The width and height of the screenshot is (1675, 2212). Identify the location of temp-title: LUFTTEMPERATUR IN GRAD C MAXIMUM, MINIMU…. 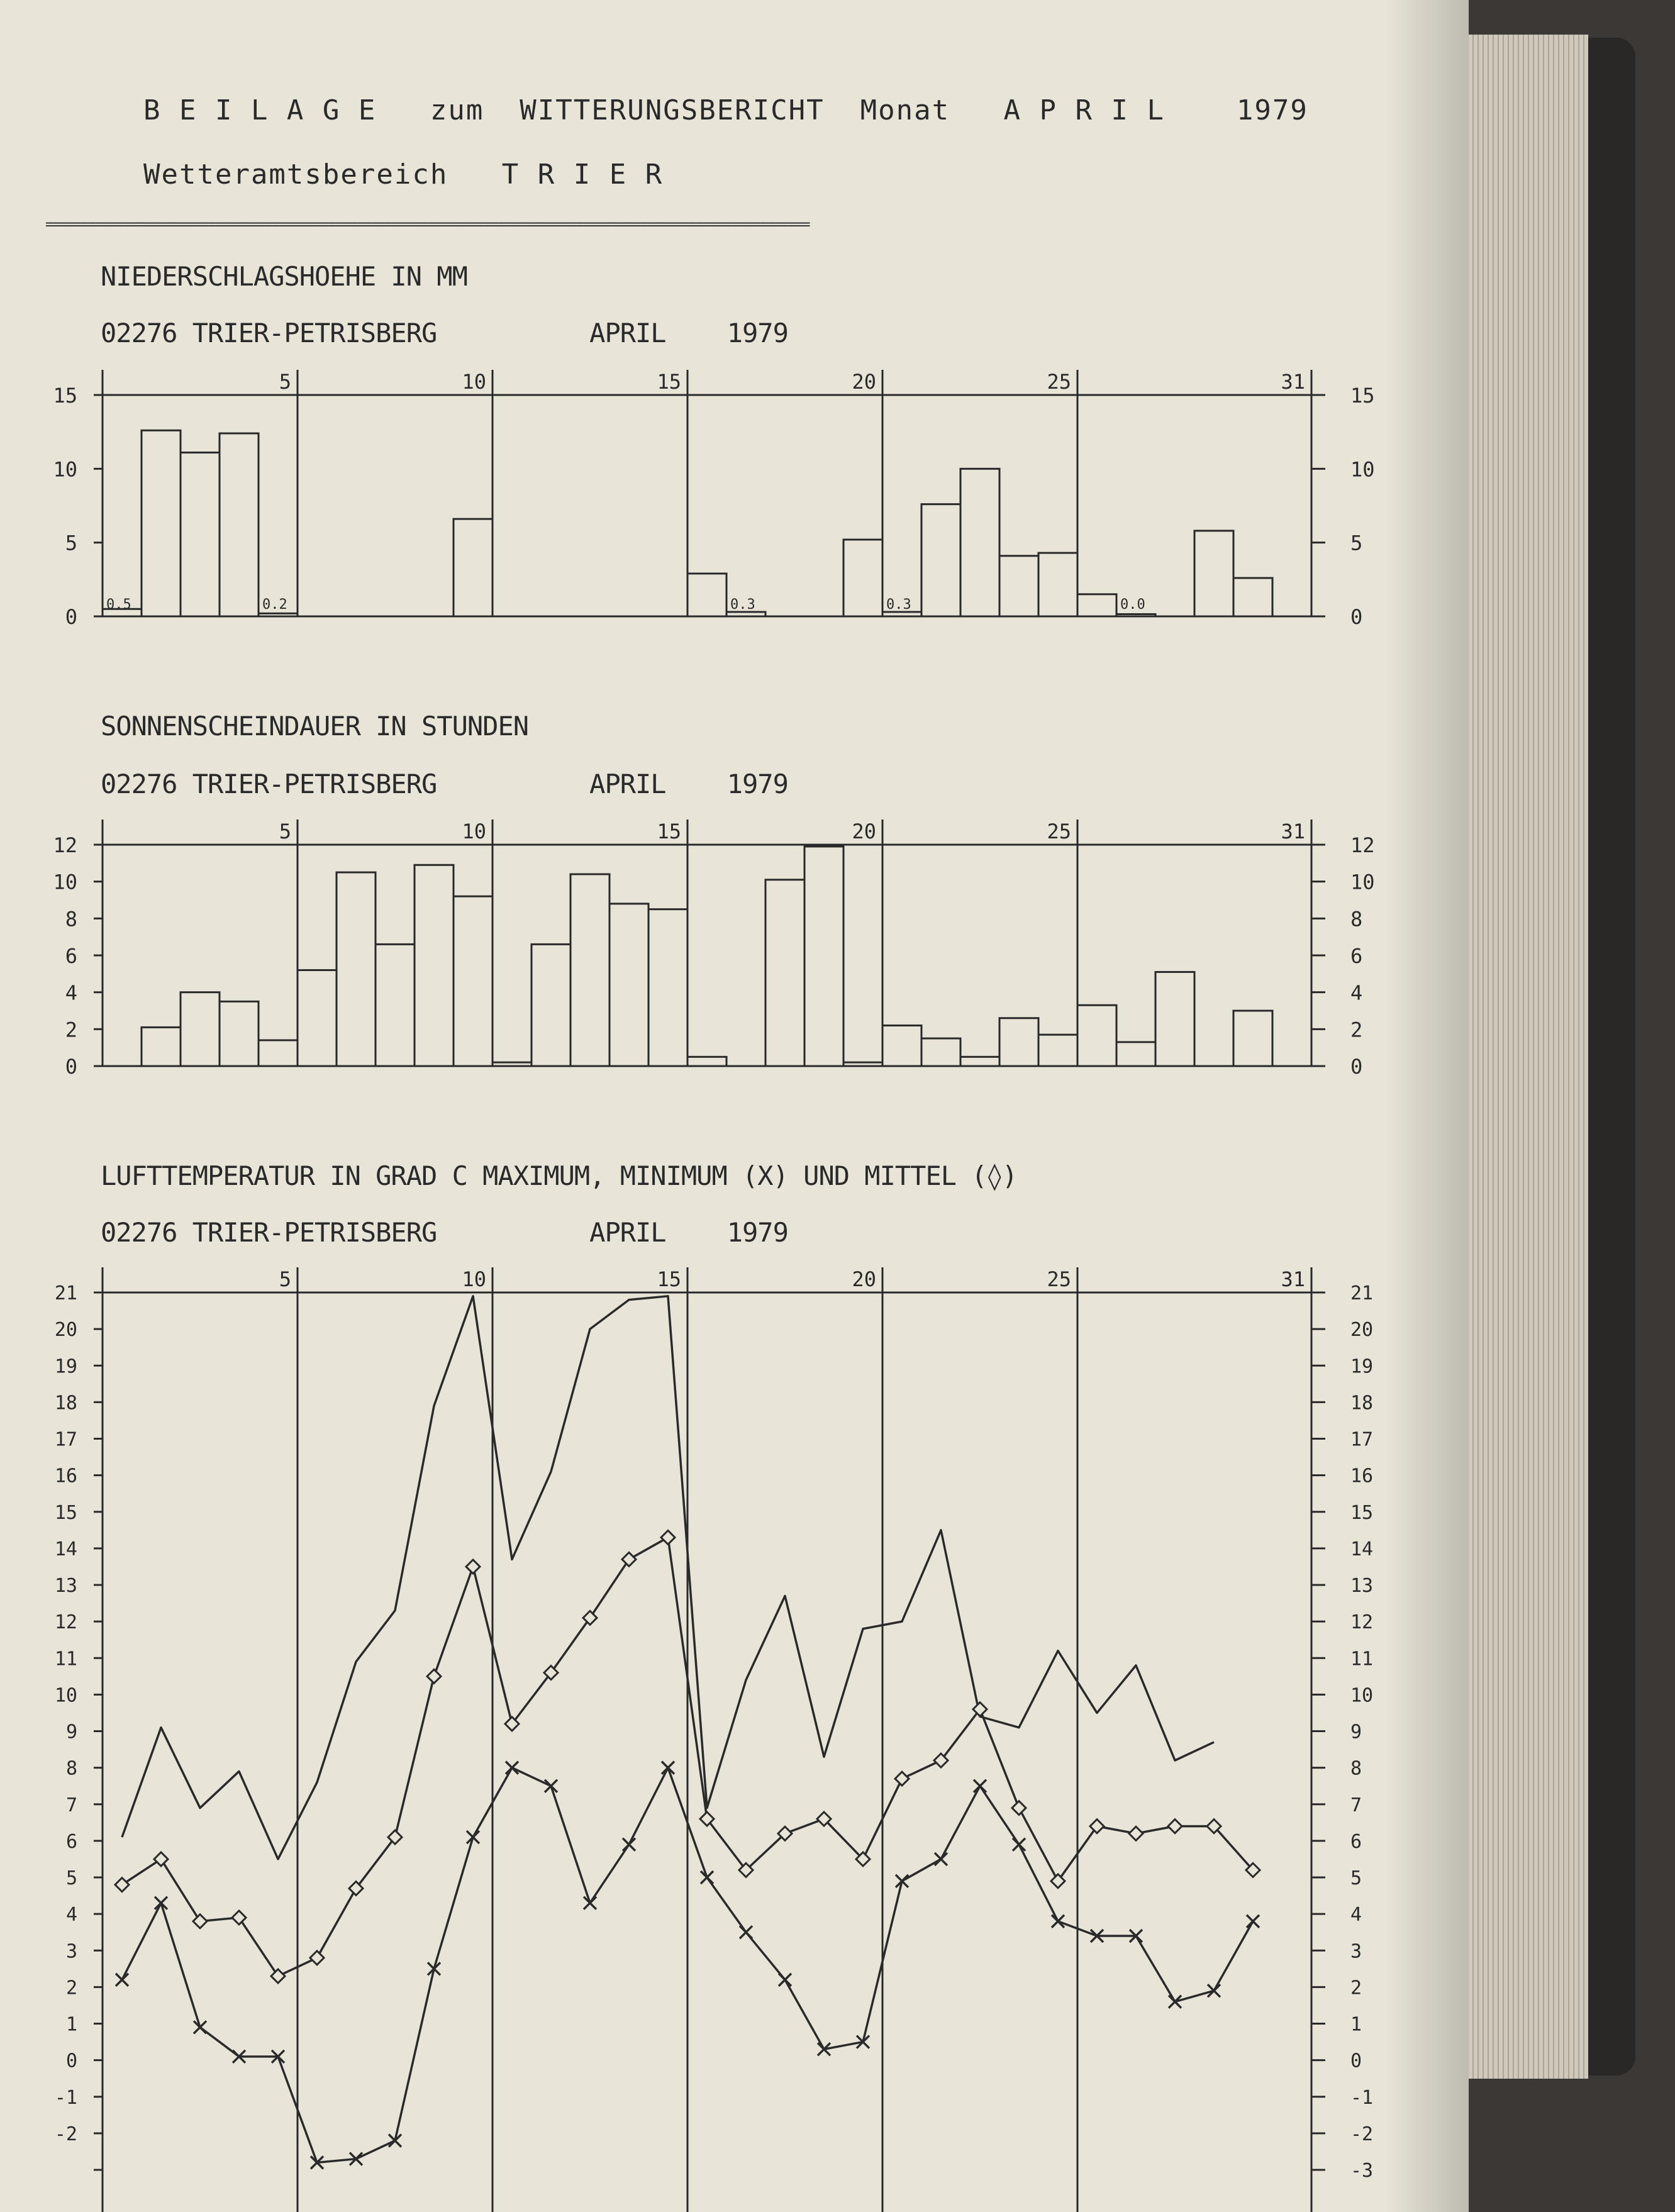
(559, 1175).